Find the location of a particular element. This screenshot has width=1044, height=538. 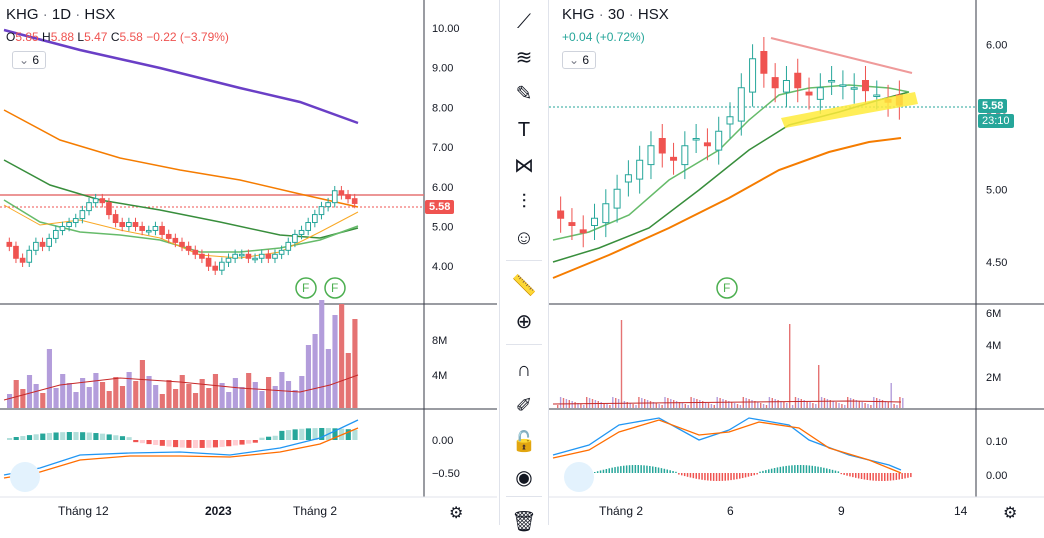

ruler-icon: 📏 is located at coordinates (524, 286).